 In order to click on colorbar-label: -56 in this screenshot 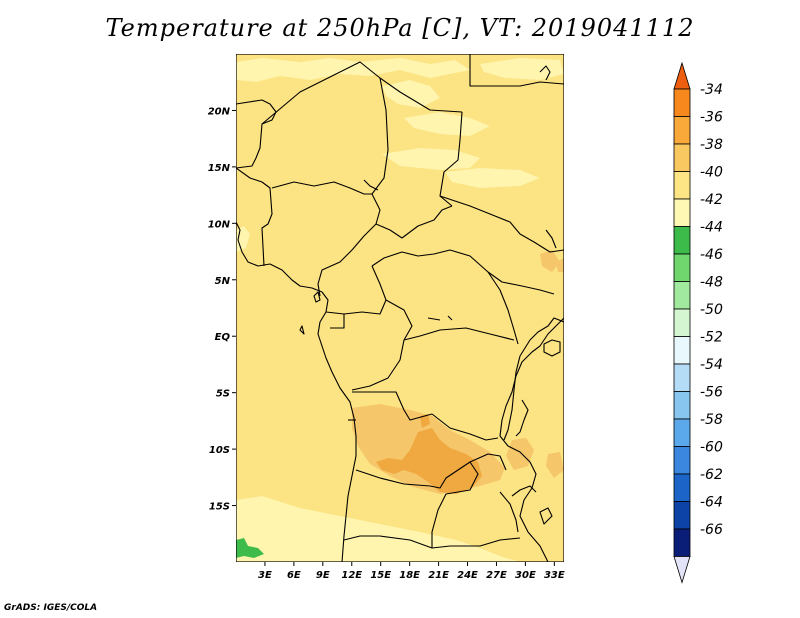, I will do `click(711, 393)`.